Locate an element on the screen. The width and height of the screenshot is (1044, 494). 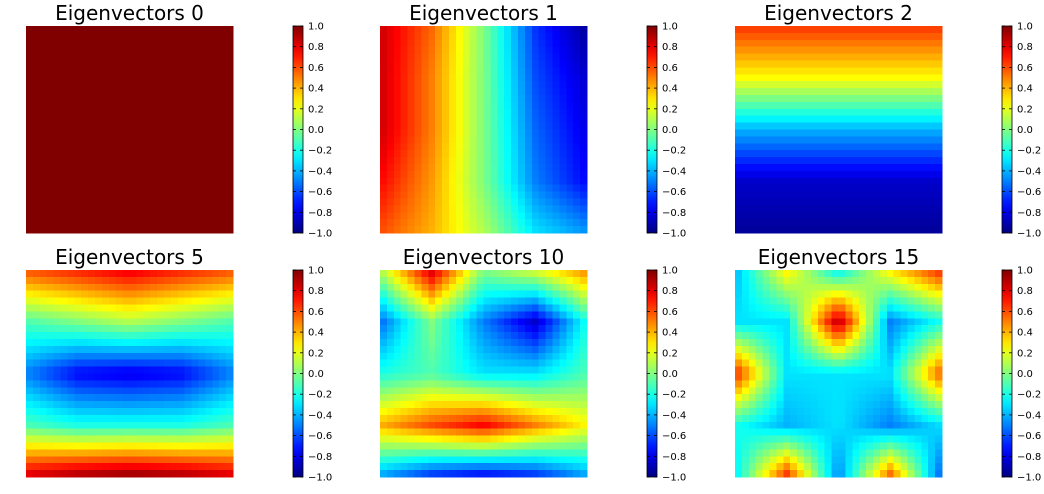
panel-title: Eigenvectors 2 is located at coordinates (838, 13).